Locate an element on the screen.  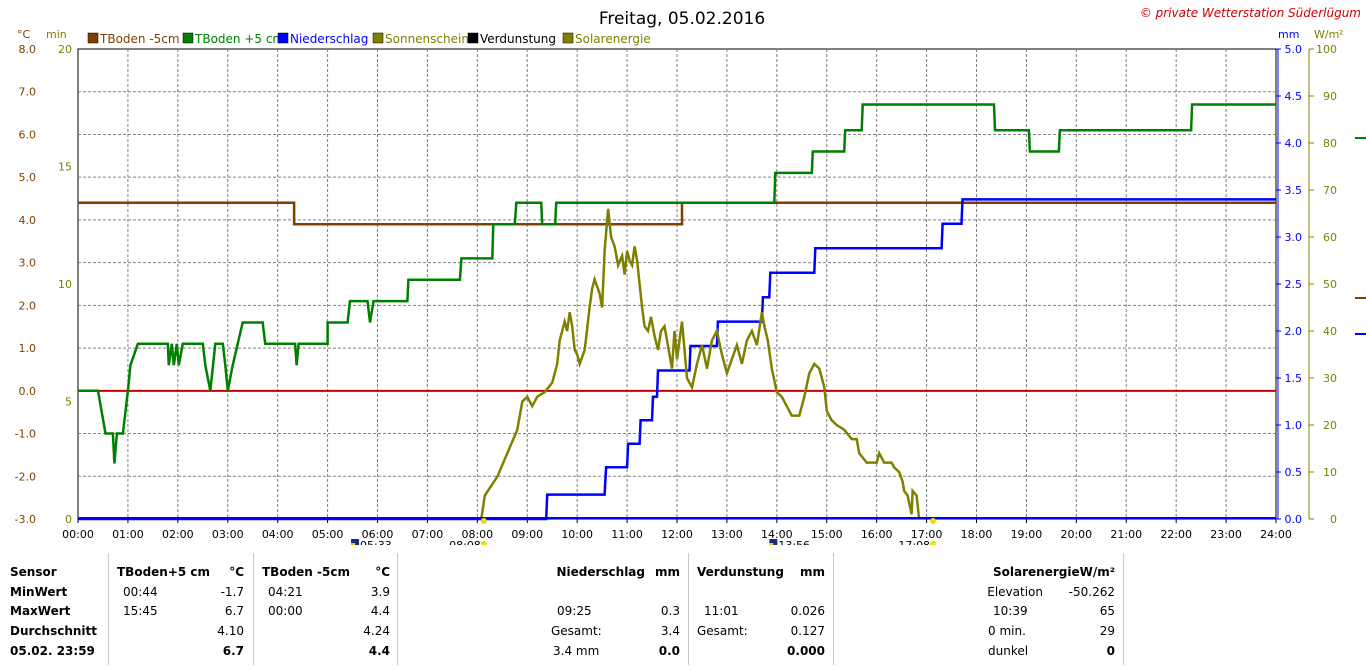
solar-tick-label: 10 is located at coordinates (1330, 472).